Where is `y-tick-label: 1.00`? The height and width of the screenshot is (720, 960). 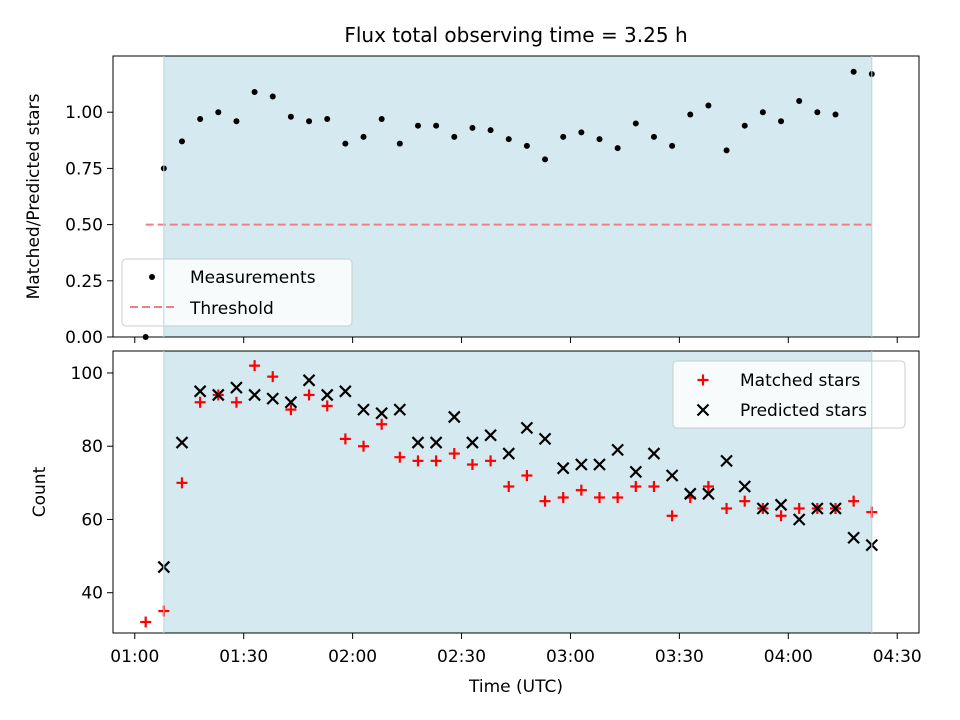
y-tick-label: 1.00 is located at coordinates (84, 113).